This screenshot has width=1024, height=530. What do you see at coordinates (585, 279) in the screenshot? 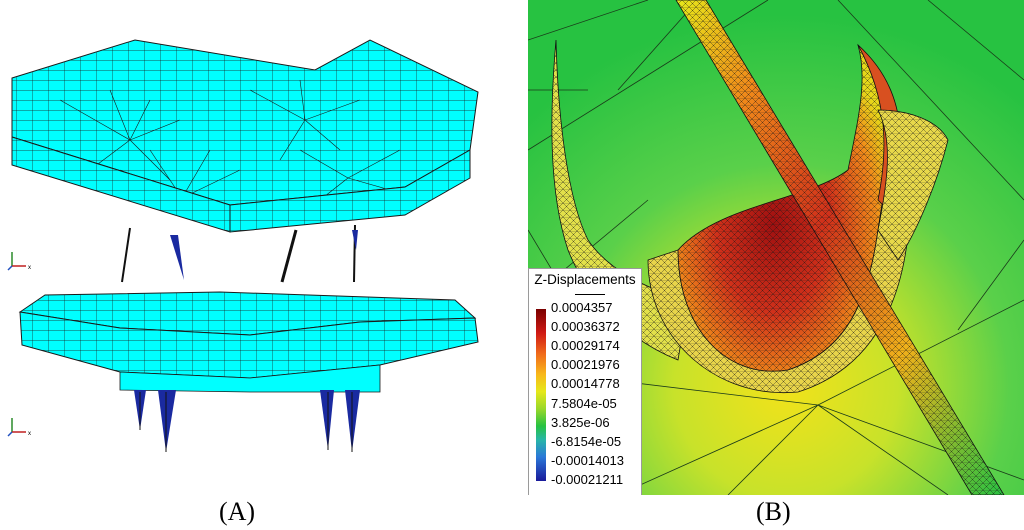
I see `legend-title: Z-Displacements` at bounding box center [585, 279].